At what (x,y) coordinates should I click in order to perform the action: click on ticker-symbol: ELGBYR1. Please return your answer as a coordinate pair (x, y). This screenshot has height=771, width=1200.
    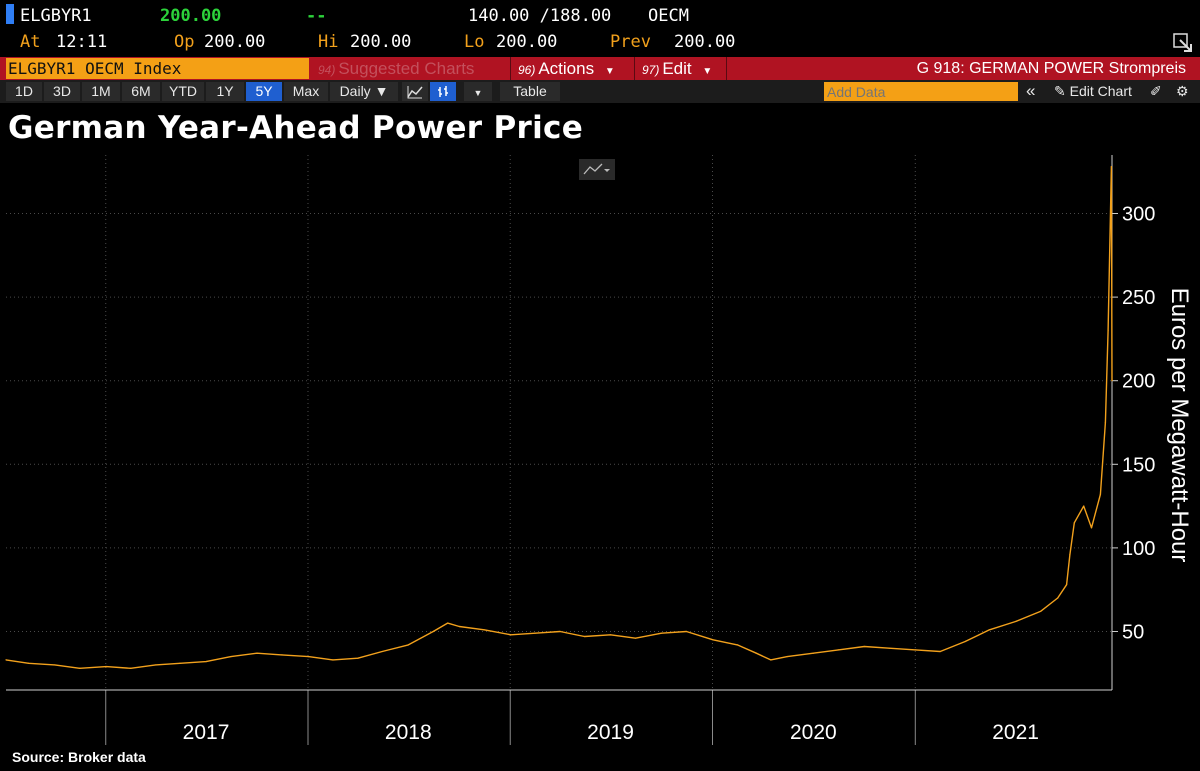
    Looking at the image, I should click on (56, 16).